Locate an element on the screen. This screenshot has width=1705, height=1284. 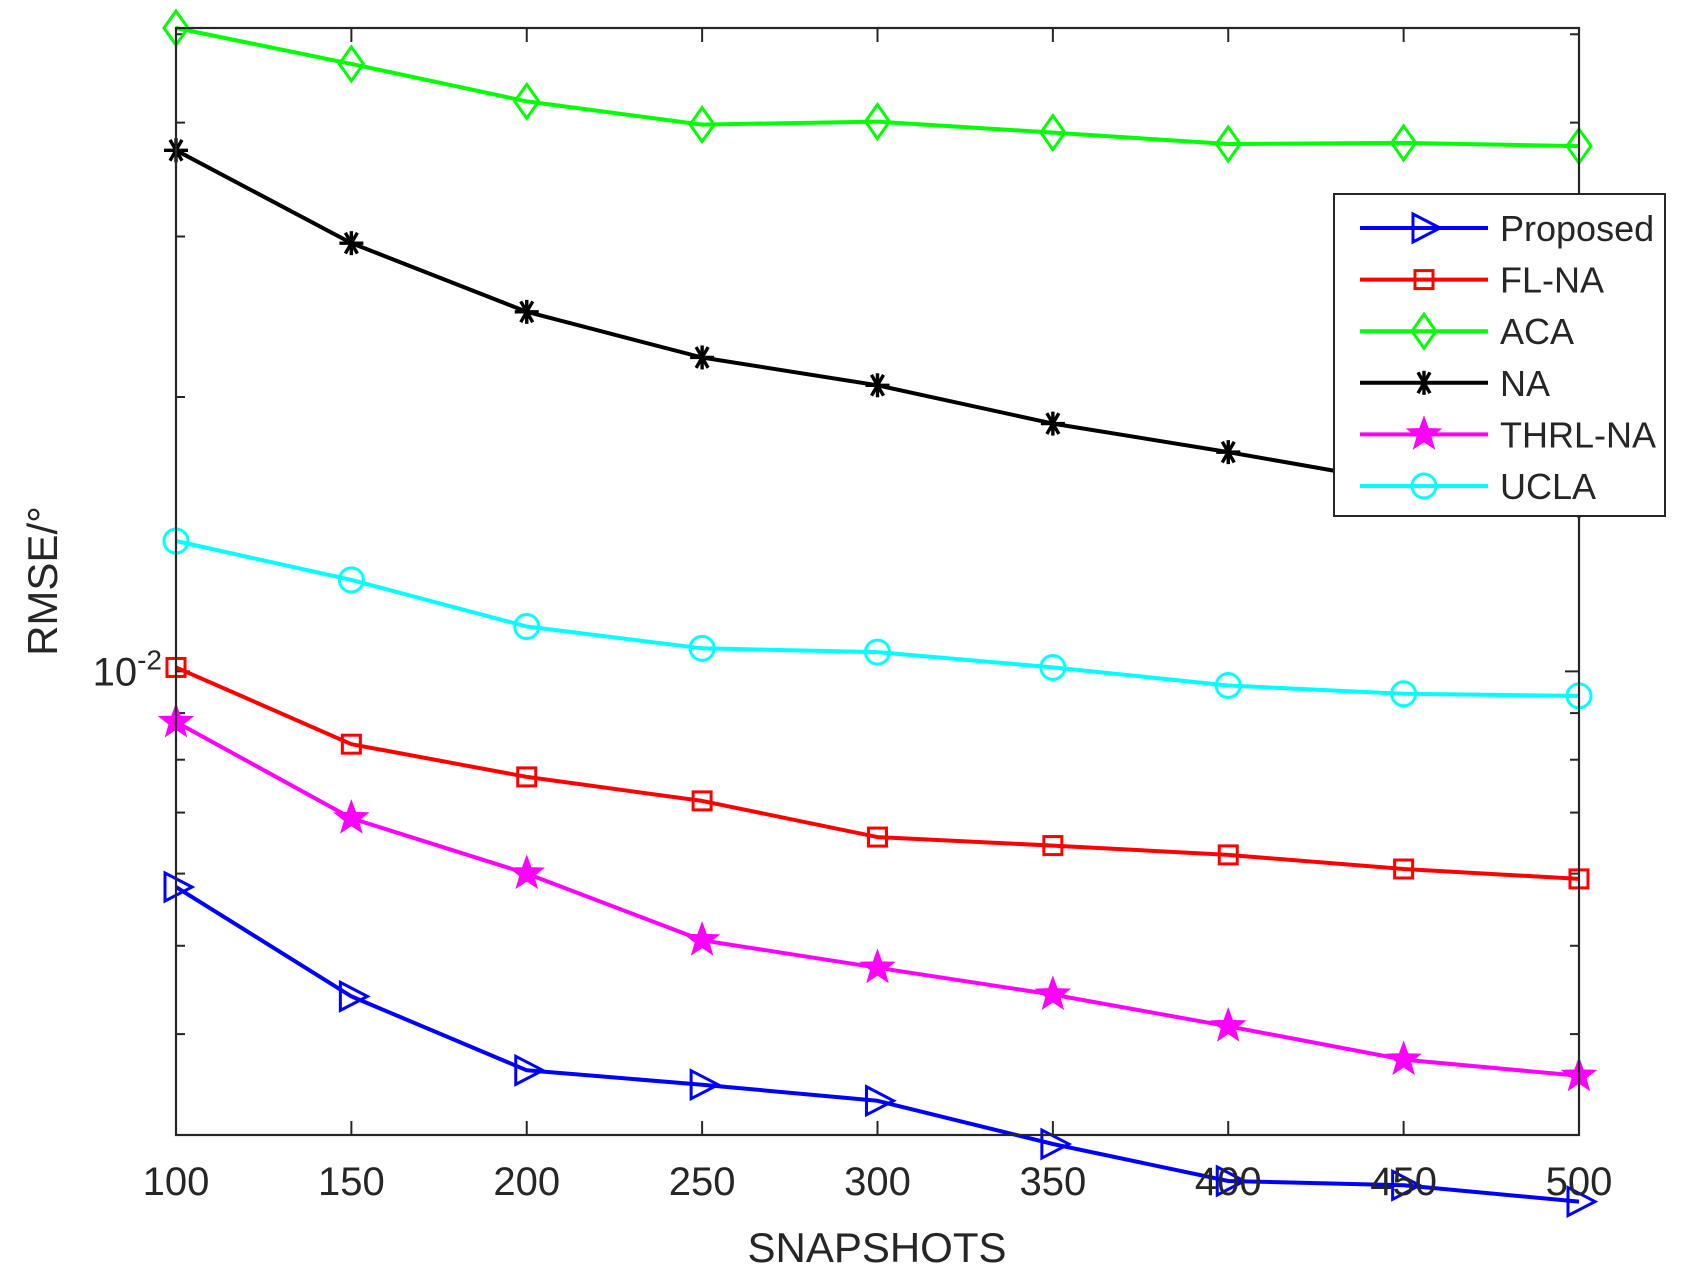
legend-label: UCLA is located at coordinates (1548, 486).